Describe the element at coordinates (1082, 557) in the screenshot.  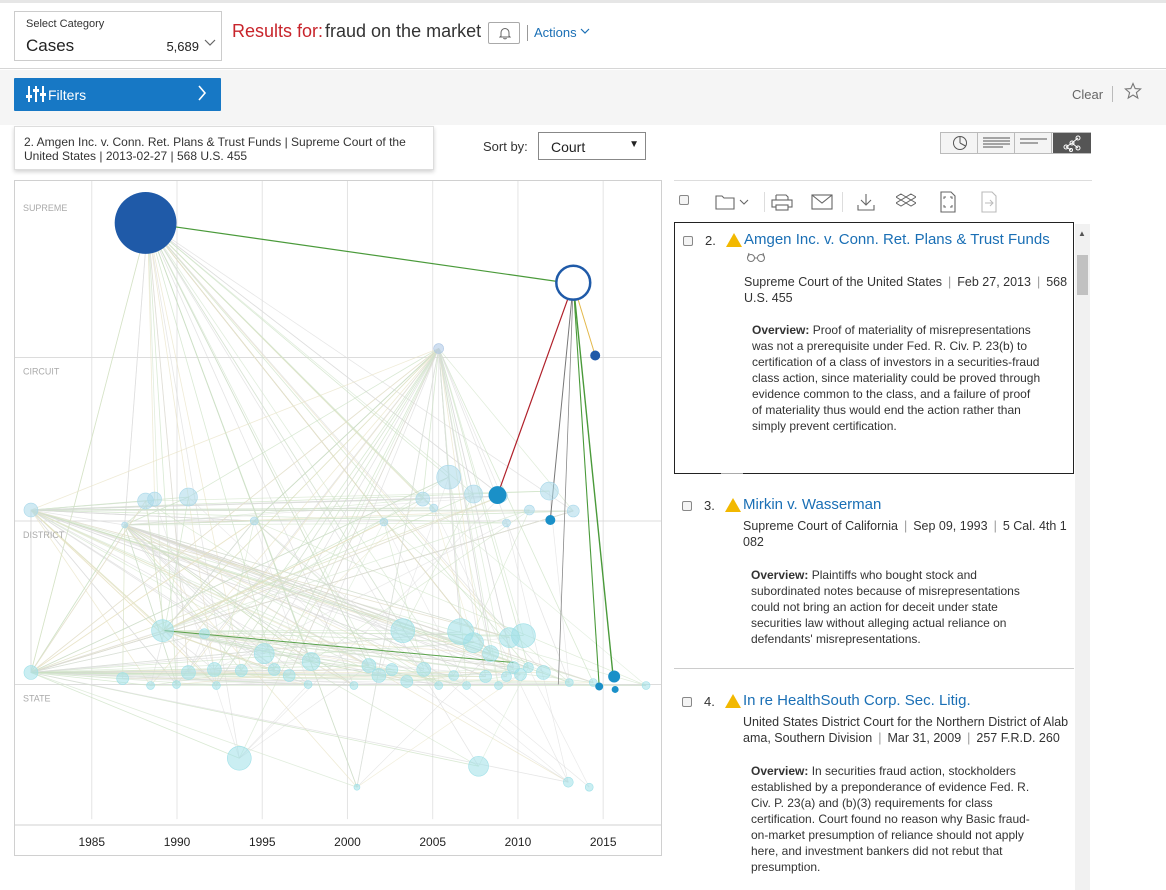
I see `results-scrollbar` at that location.